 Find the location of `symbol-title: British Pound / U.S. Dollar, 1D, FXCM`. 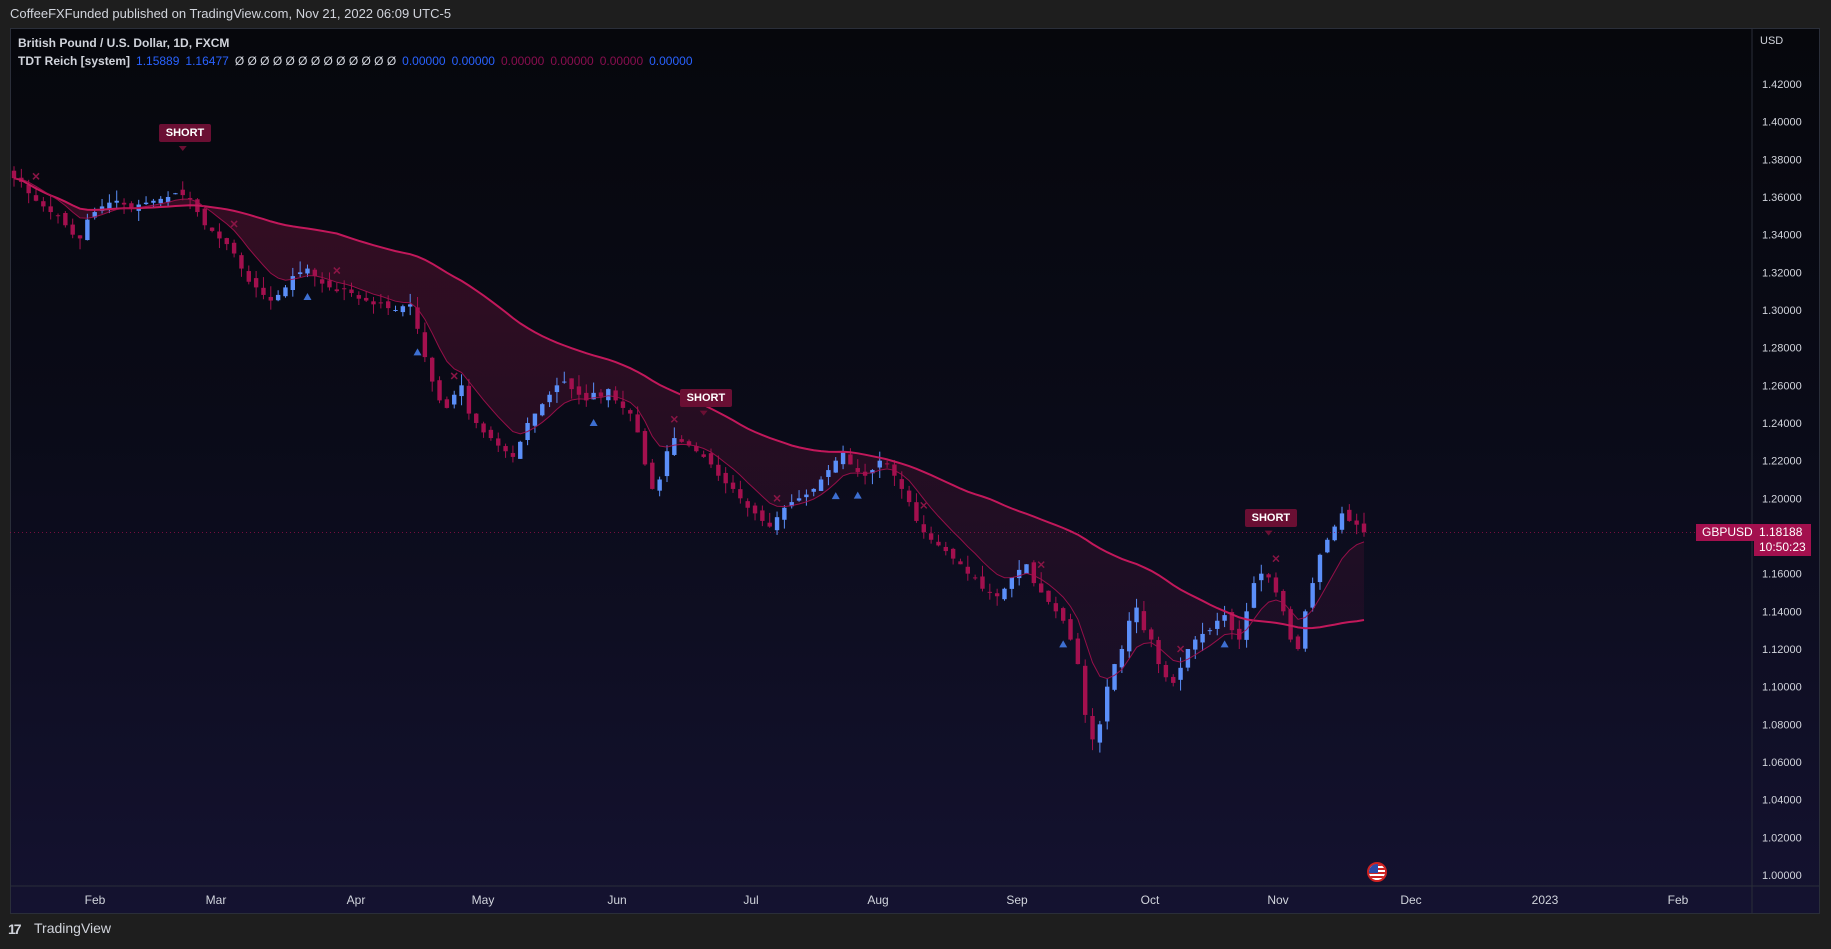

symbol-title: British Pound / U.S. Dollar, 1D, FXCM is located at coordinates (124, 43).